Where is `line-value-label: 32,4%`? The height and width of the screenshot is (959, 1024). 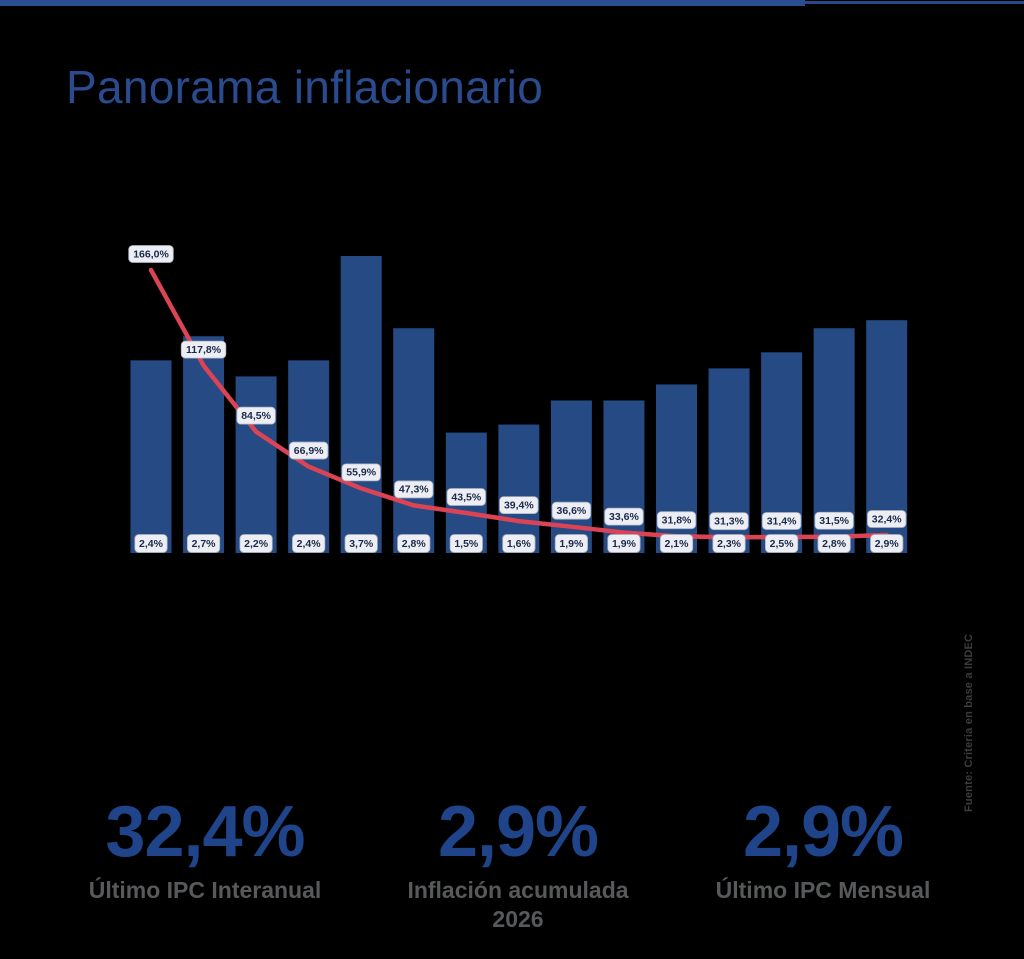
line-value-label: 32,4% is located at coordinates (887, 519).